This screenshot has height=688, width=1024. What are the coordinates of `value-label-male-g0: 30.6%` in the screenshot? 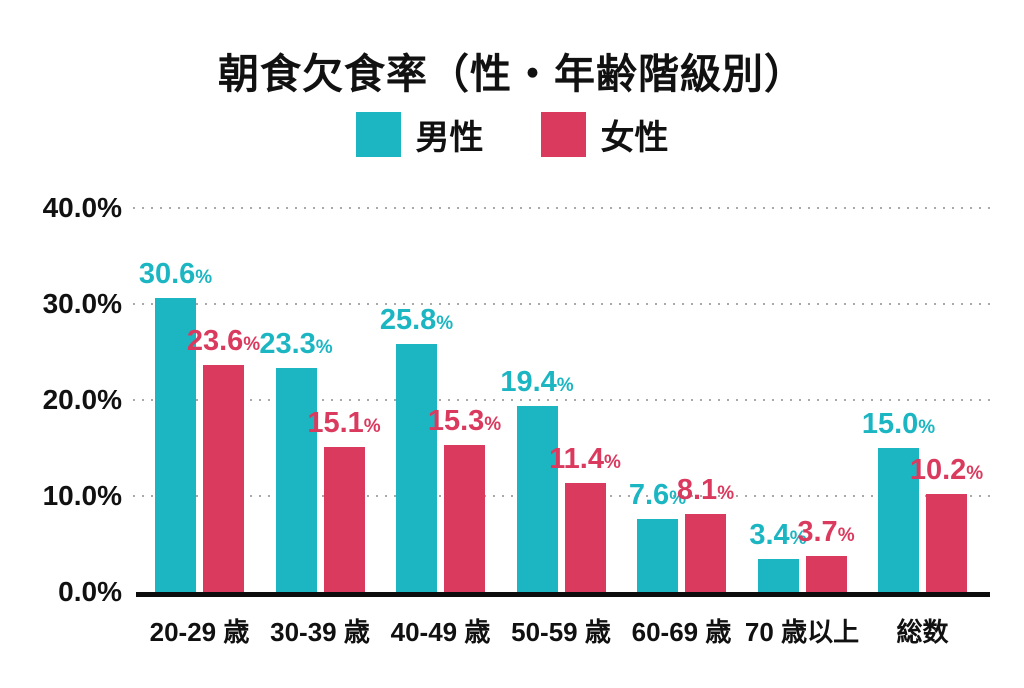 It's located at (176, 274).